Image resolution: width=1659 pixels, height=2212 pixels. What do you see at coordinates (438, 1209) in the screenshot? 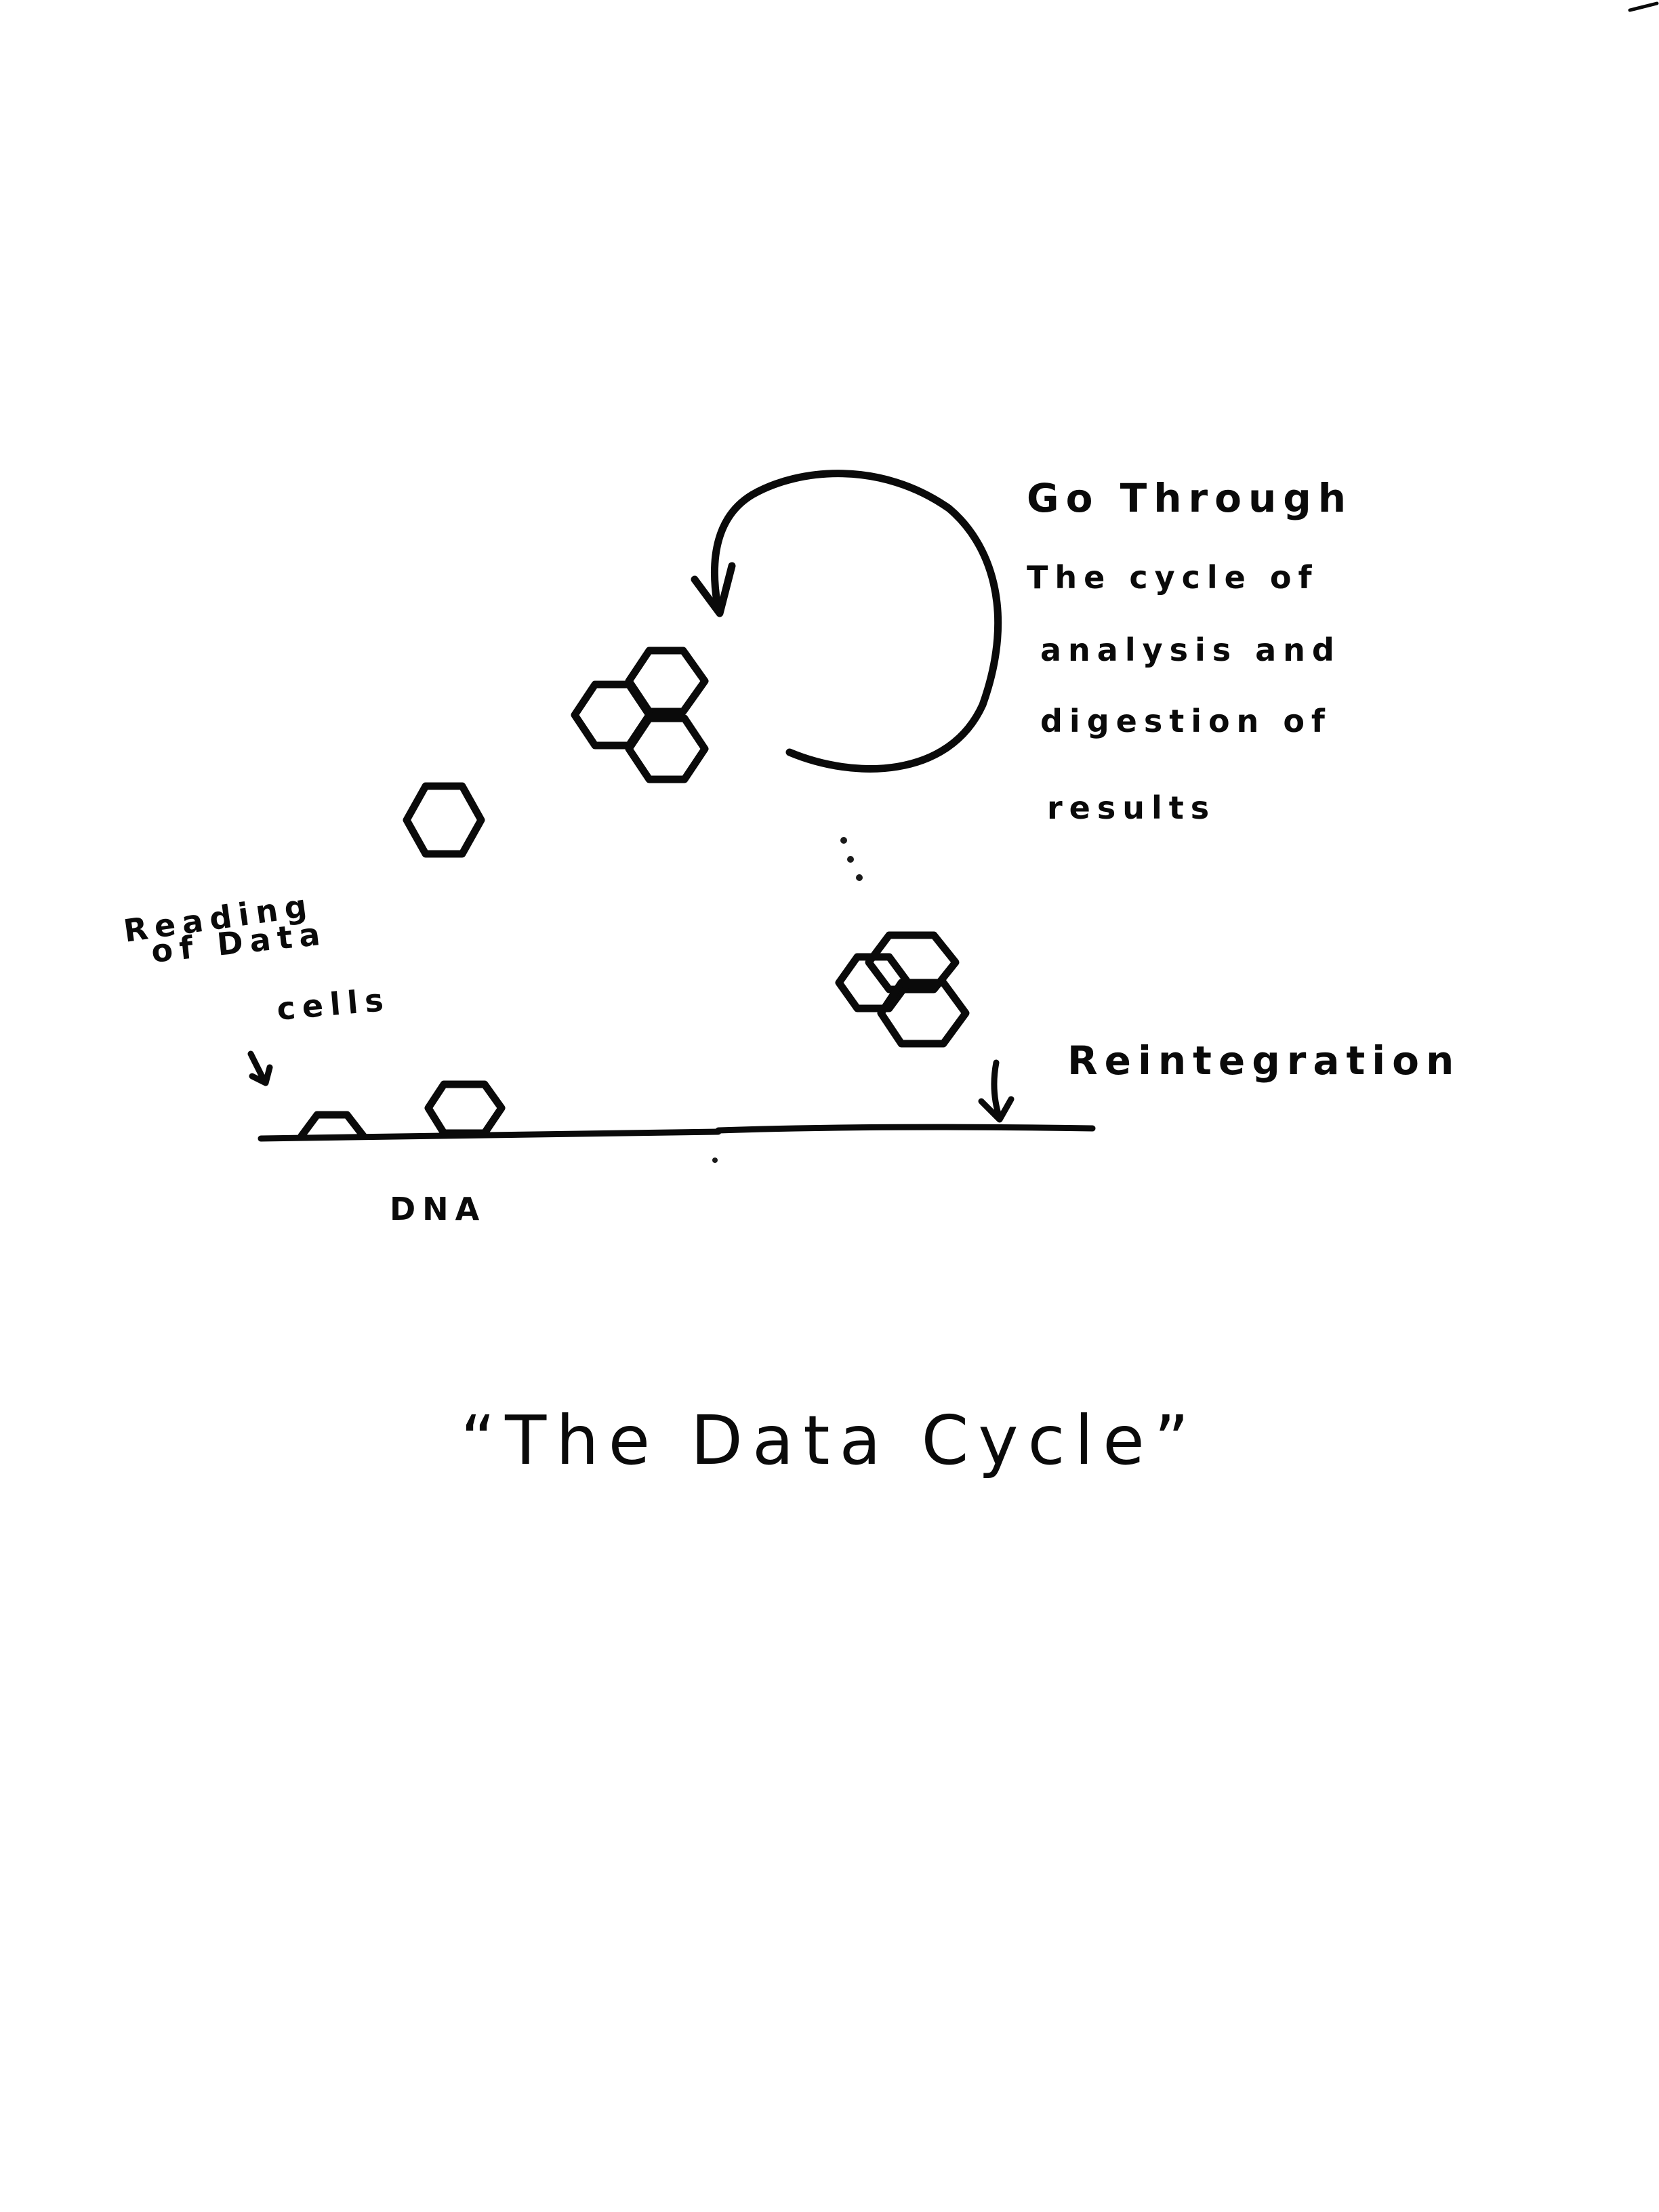
I see `dna-label: DNA` at bounding box center [438, 1209].